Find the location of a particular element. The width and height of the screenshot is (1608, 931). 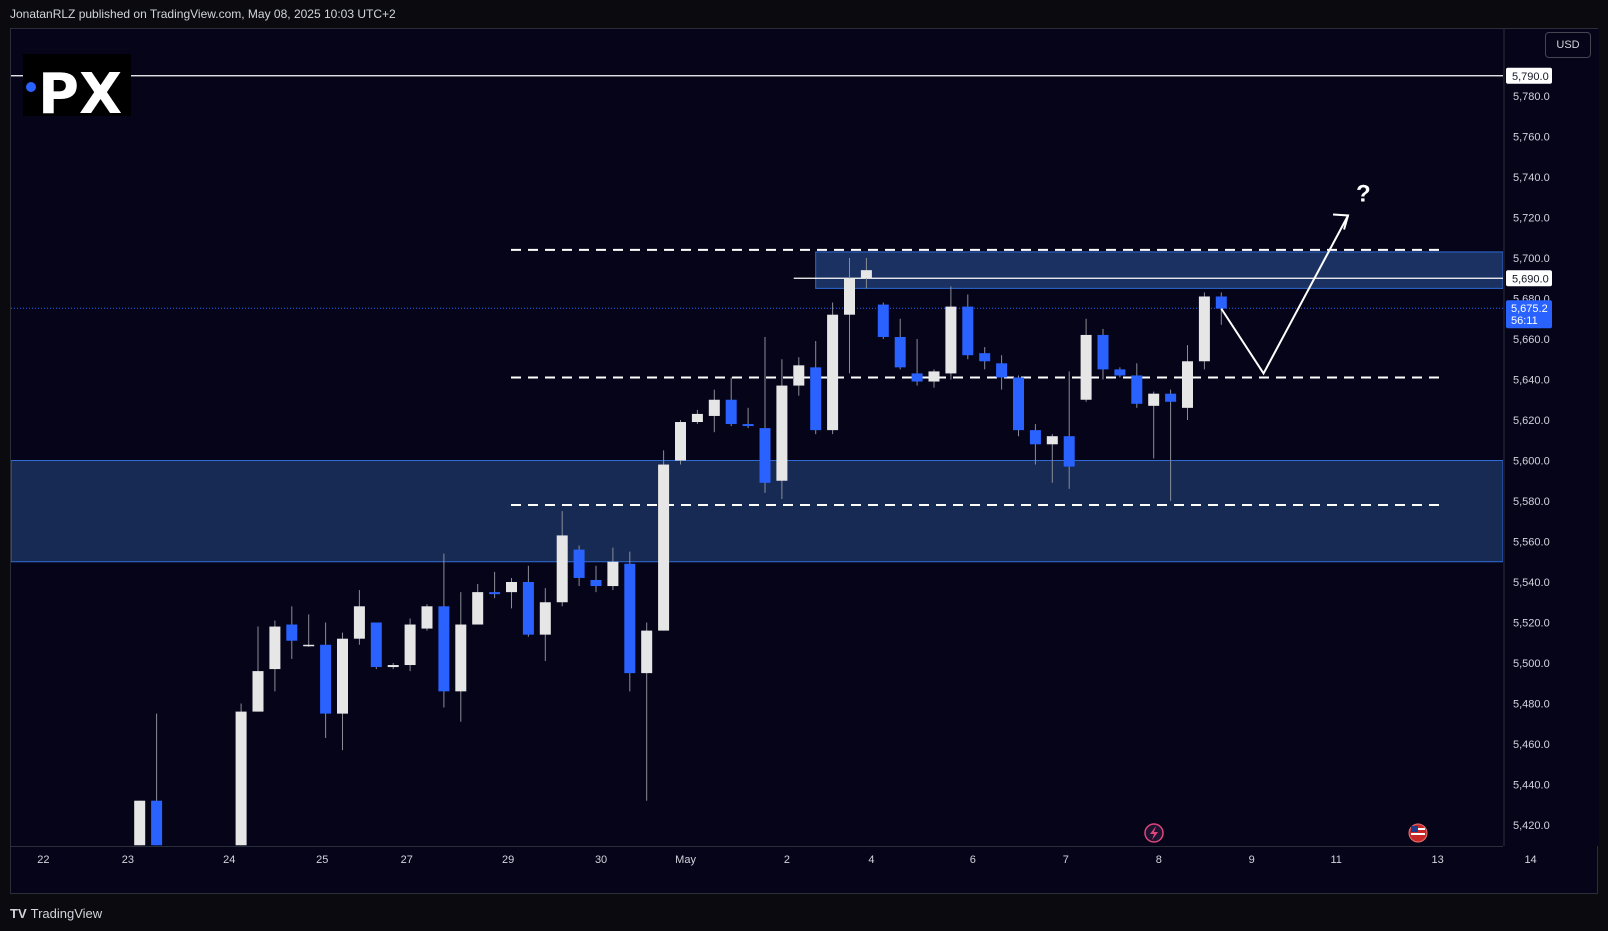

time-tick-2: 23 is located at coordinates (128, 860).